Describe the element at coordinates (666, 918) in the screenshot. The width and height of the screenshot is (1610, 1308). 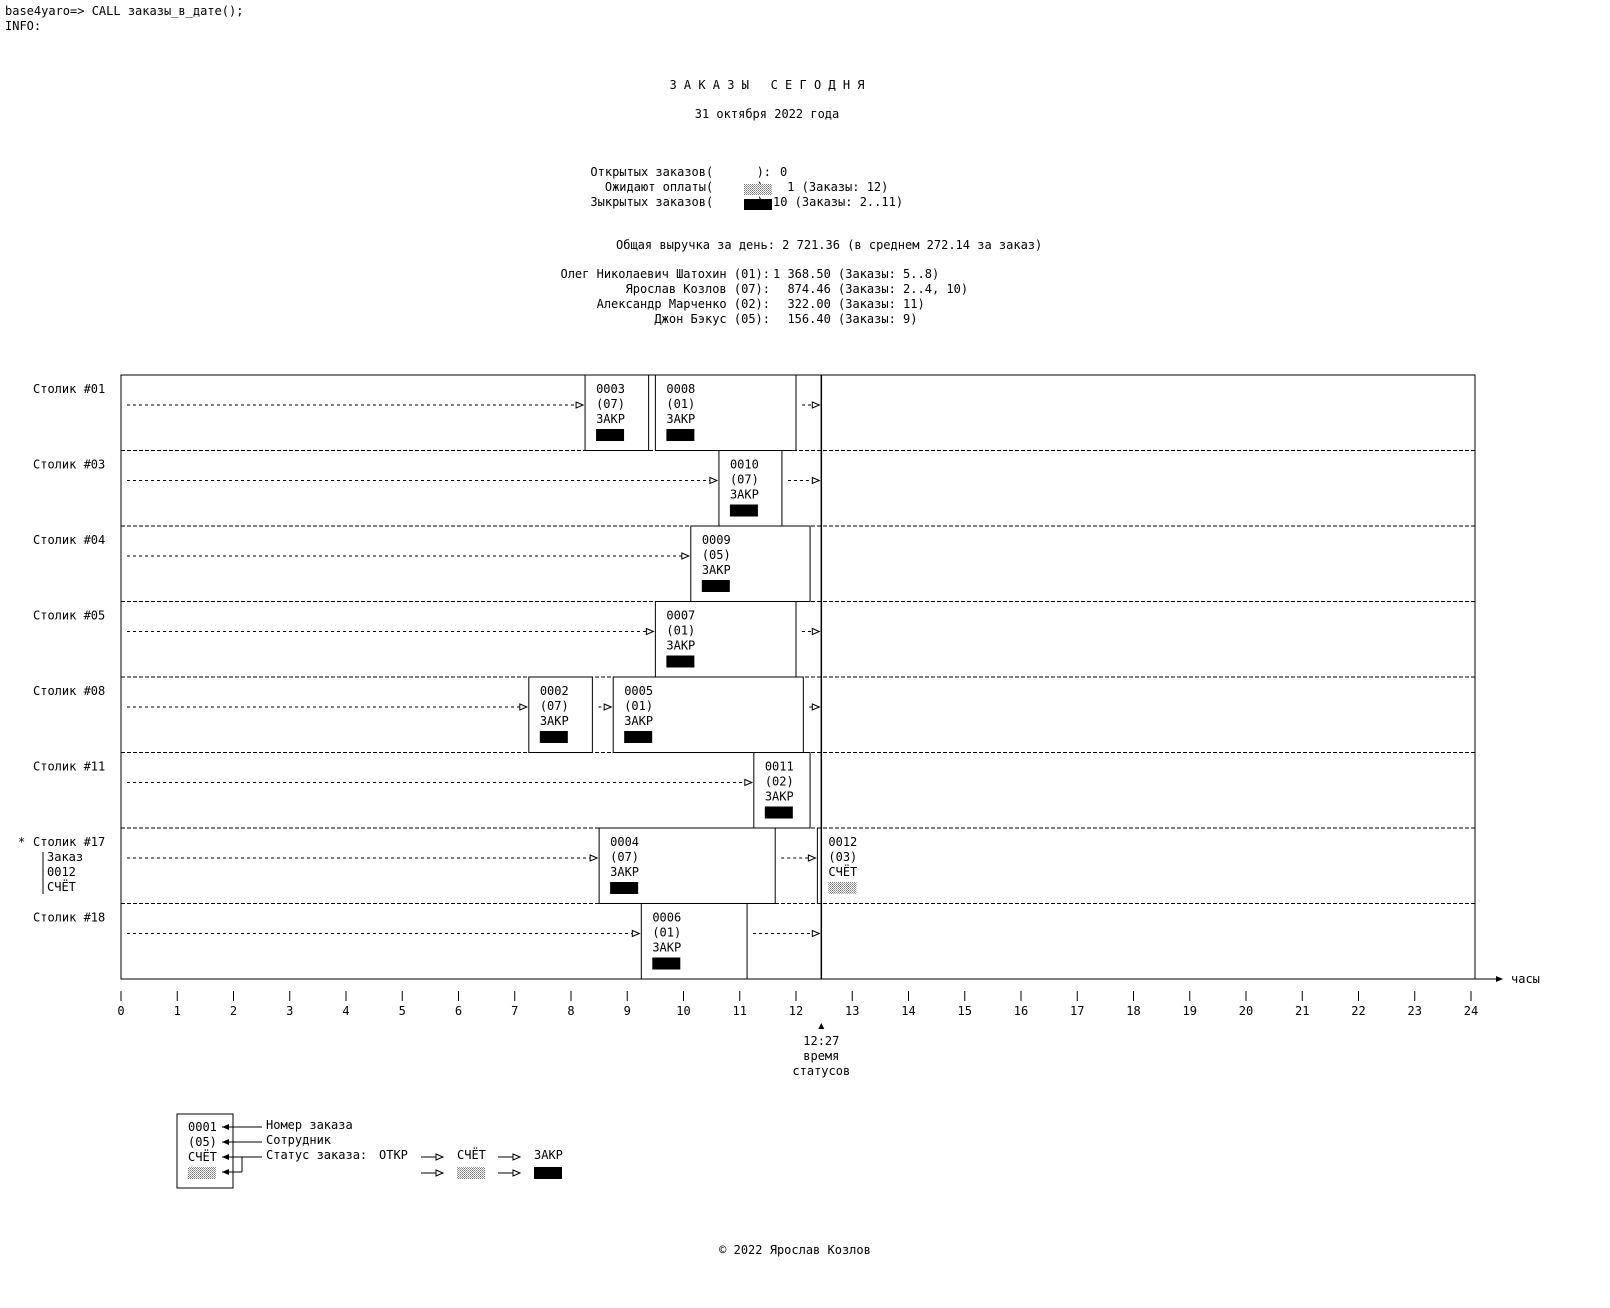
I see `order-number: 0006` at that location.